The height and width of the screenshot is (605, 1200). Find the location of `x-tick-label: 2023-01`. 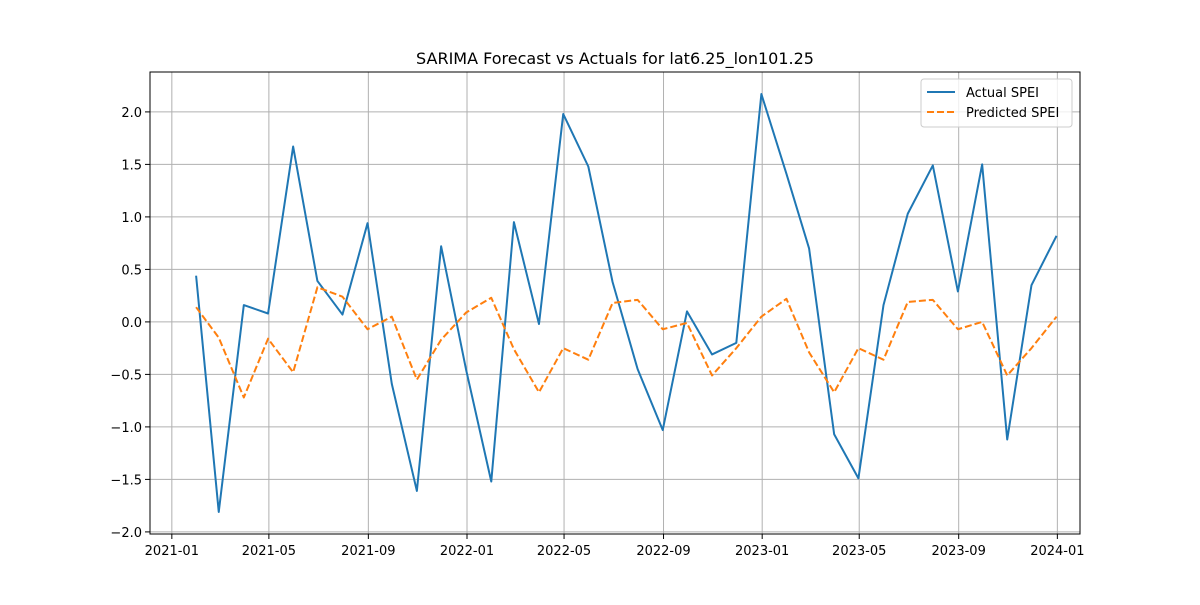

x-tick-label: 2023-01 is located at coordinates (762, 551).